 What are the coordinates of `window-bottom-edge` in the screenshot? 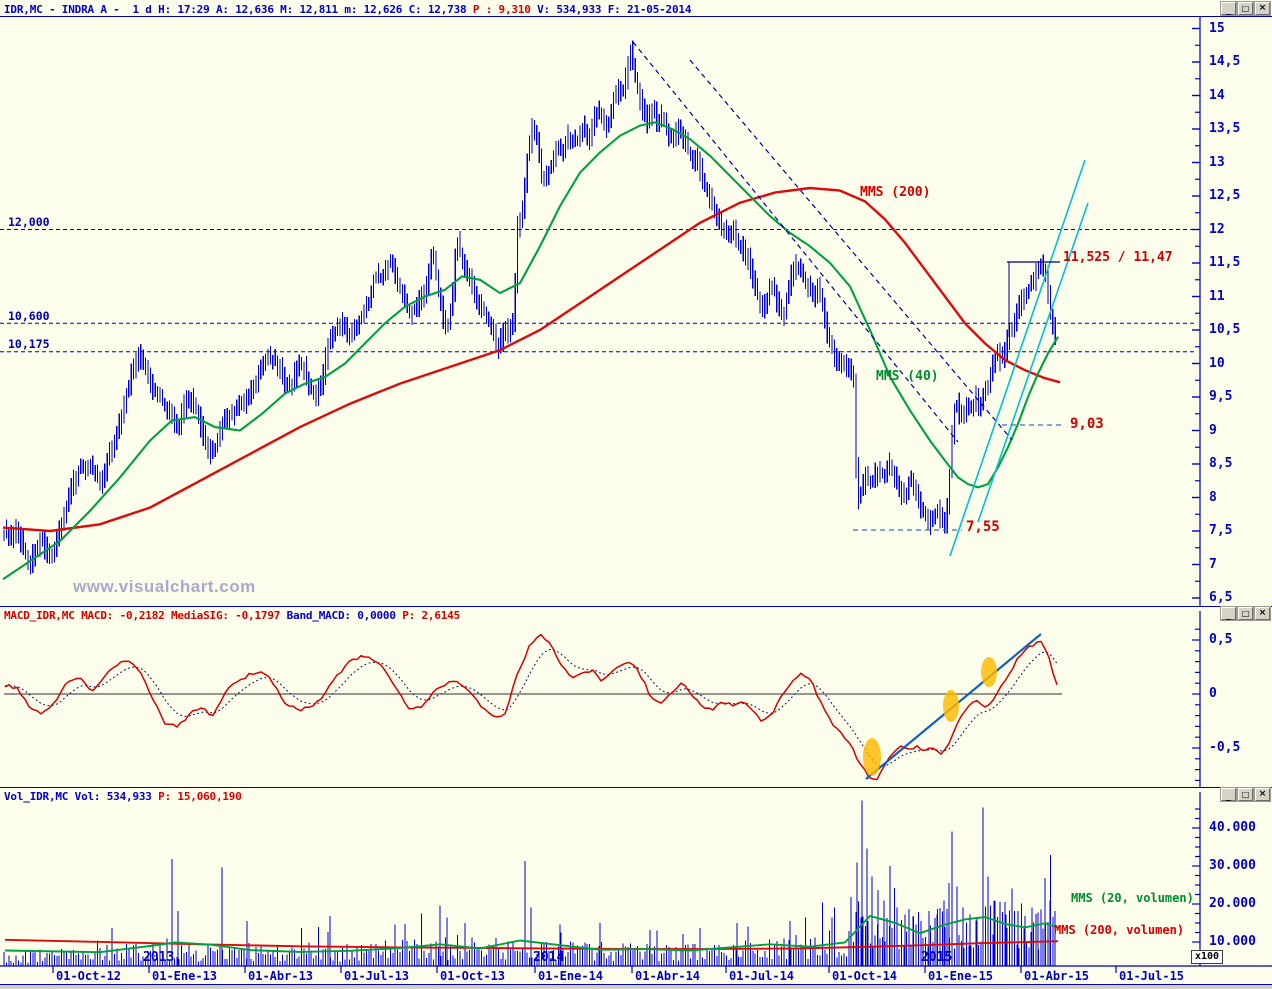 It's located at (636, 987).